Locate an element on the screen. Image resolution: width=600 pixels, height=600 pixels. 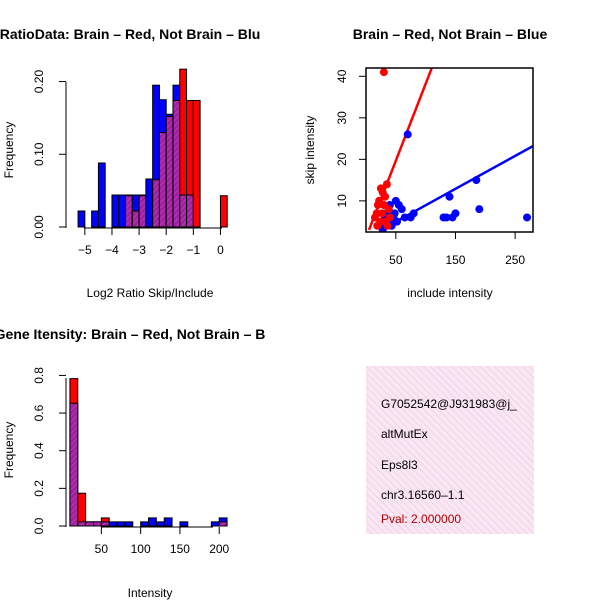
p3-ytick-label: 0.2 is located at coordinates (39, 488).